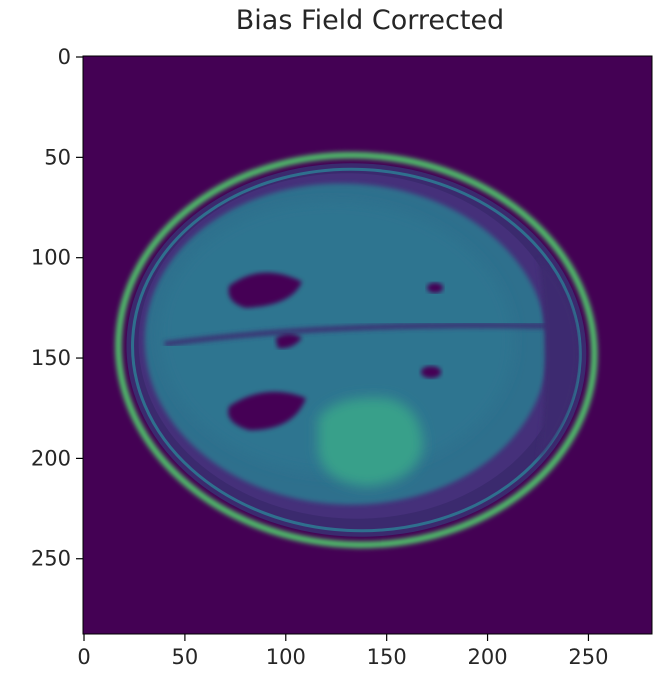 The height and width of the screenshot is (685, 653). What do you see at coordinates (370, 20) in the screenshot?
I see `chart-title: Bias Field Corrected` at bounding box center [370, 20].